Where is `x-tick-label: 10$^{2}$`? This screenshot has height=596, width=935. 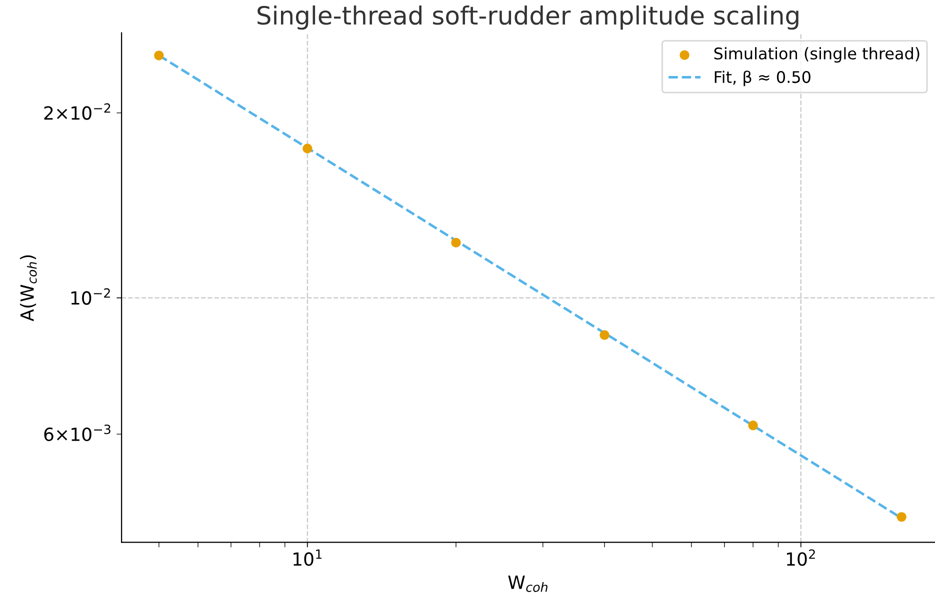 x-tick-label: 10$^{2}$ is located at coordinates (800, 557).